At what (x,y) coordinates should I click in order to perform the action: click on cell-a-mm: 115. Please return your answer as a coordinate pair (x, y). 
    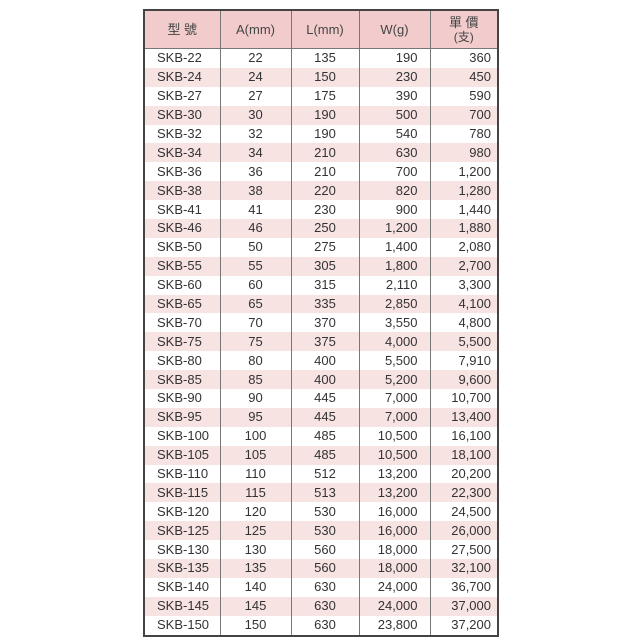
    Looking at the image, I should click on (255, 493).